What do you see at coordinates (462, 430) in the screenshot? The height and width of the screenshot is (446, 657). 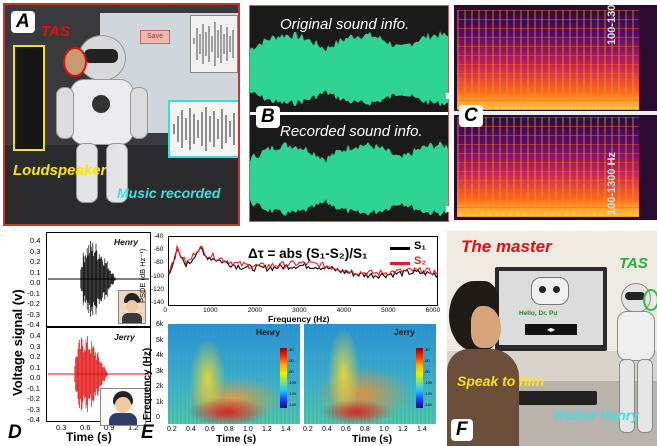 I see `panel-f-label: F` at bounding box center [462, 430].